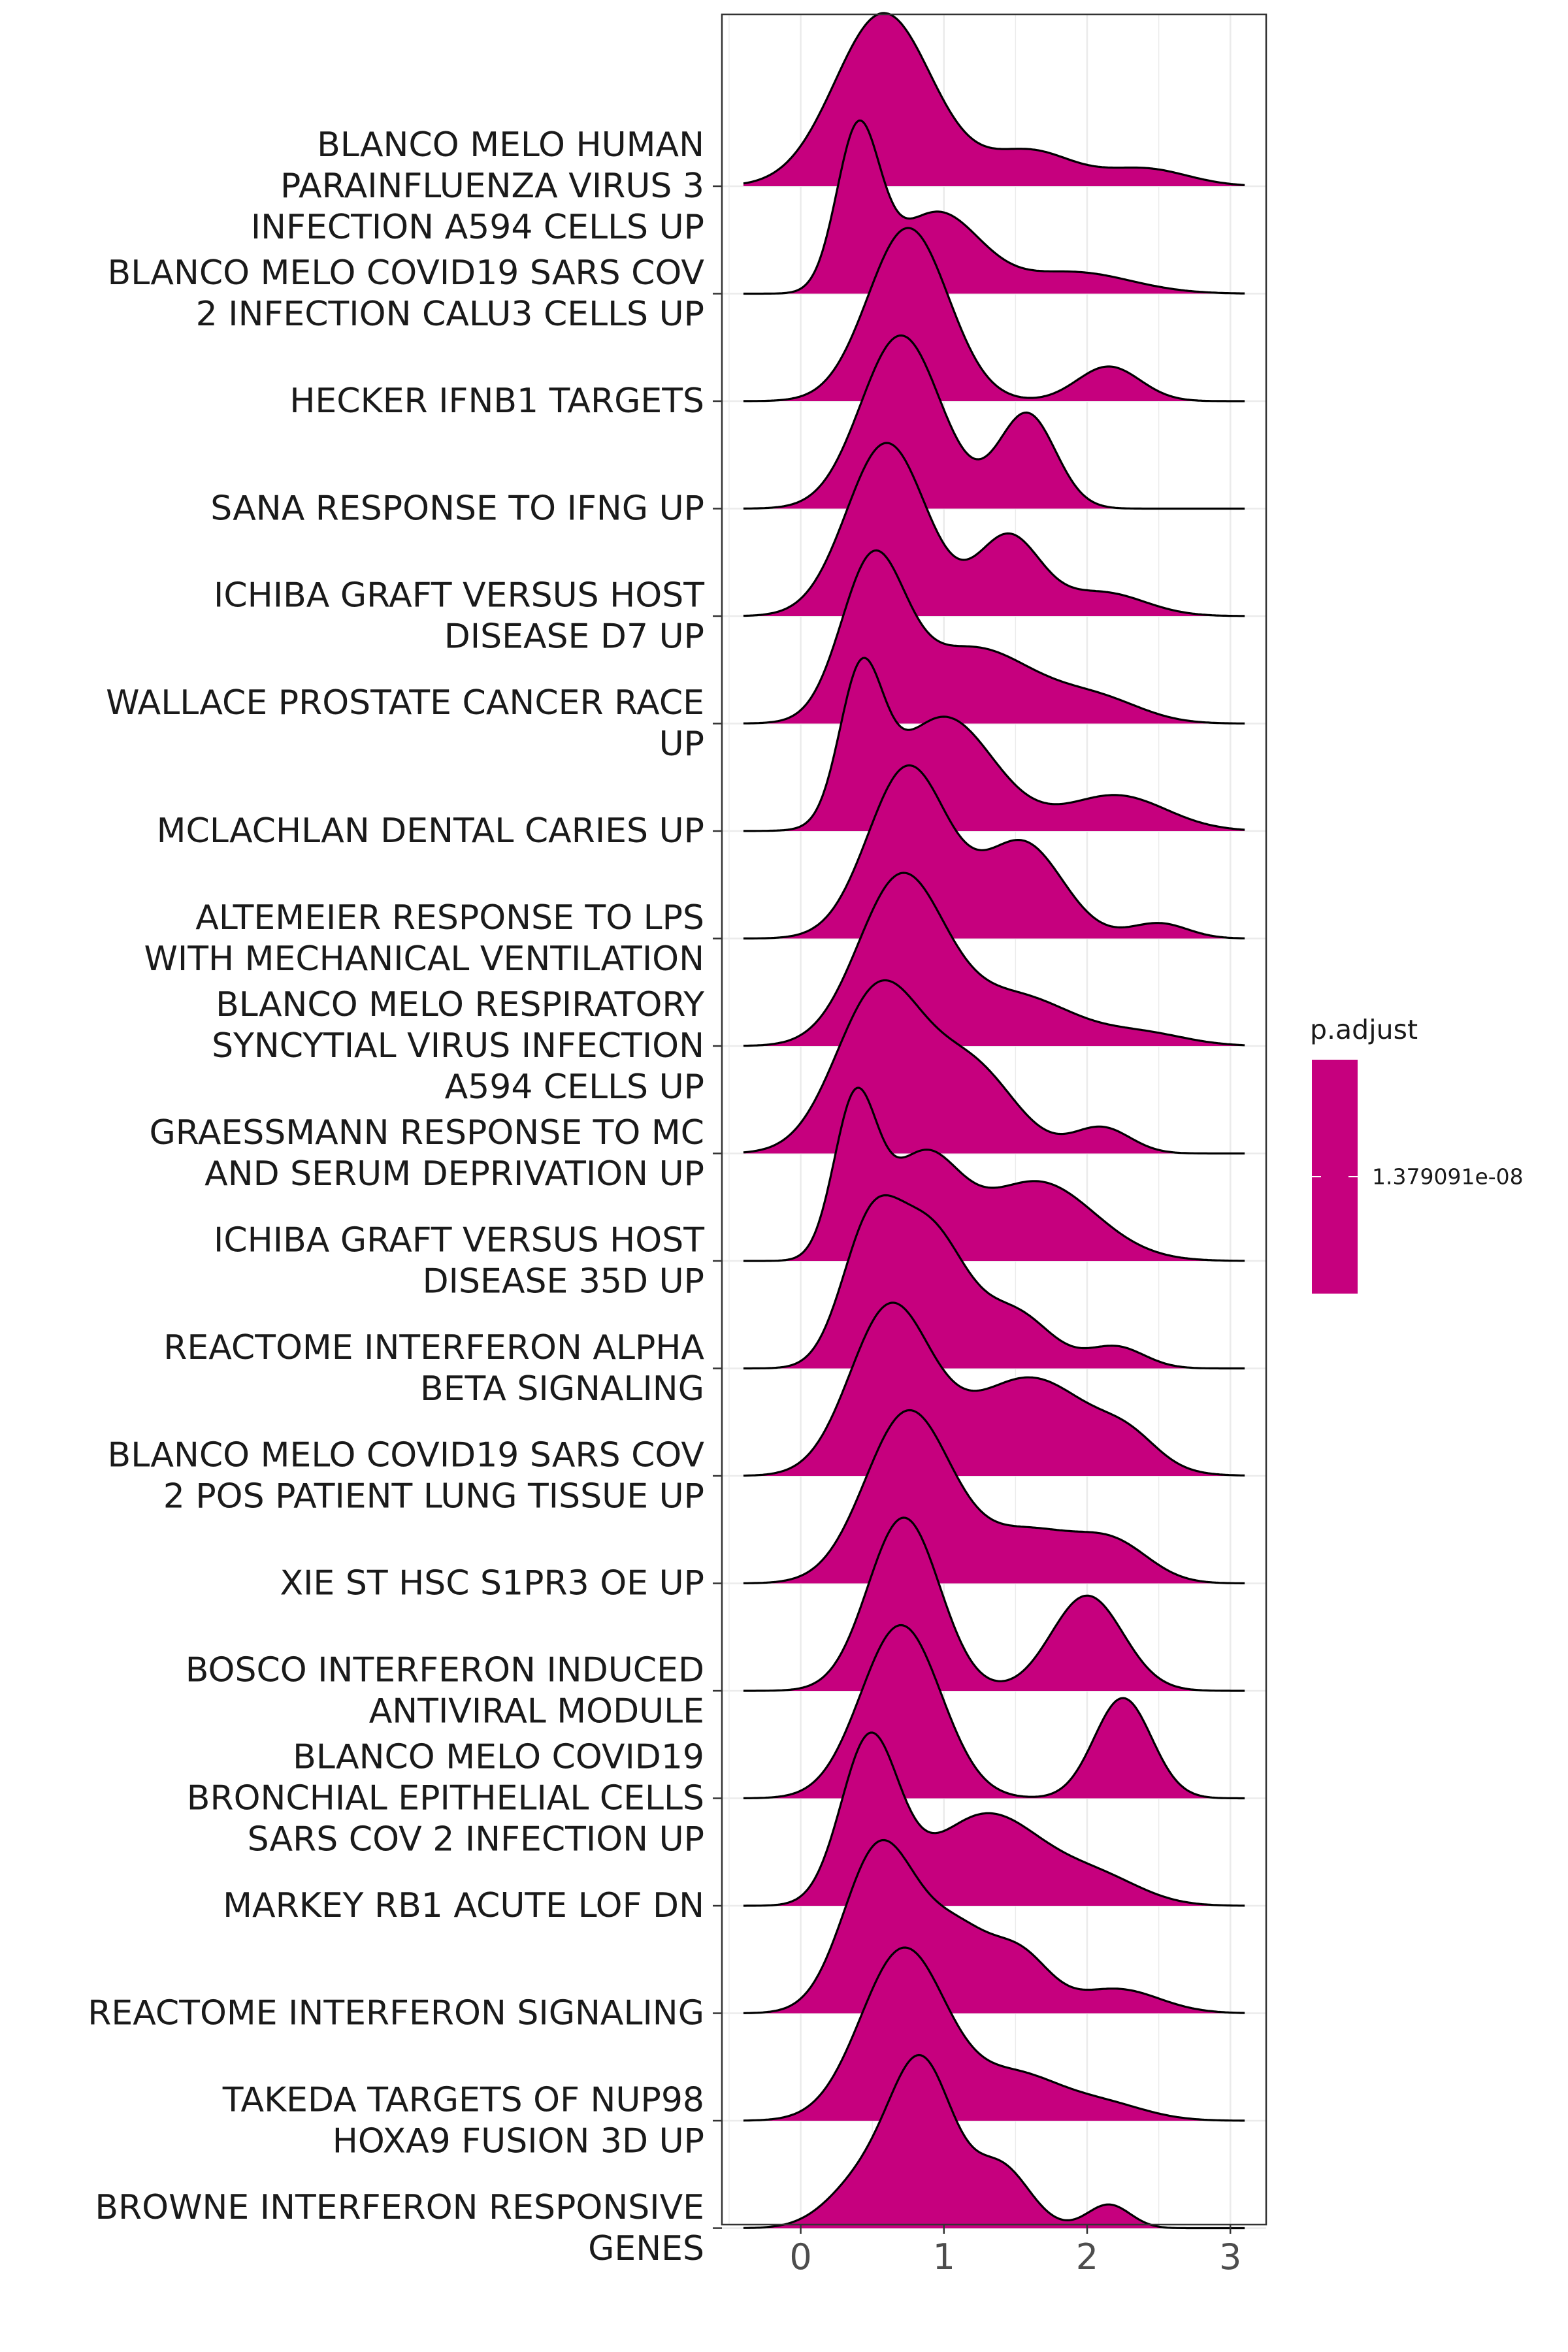 This screenshot has width=1568, height=2352. What do you see at coordinates (424, 959) in the screenshot?
I see `y-tick-label: WITH MECHANICAL VENTILATION` at bounding box center [424, 959].